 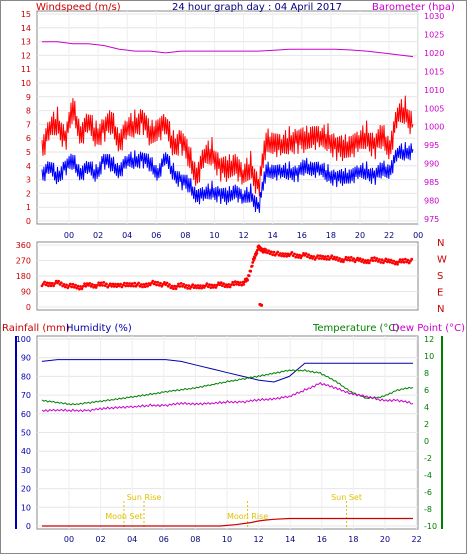 I want to click on temperature-y-tick-label: 12, so click(x=429, y=339).